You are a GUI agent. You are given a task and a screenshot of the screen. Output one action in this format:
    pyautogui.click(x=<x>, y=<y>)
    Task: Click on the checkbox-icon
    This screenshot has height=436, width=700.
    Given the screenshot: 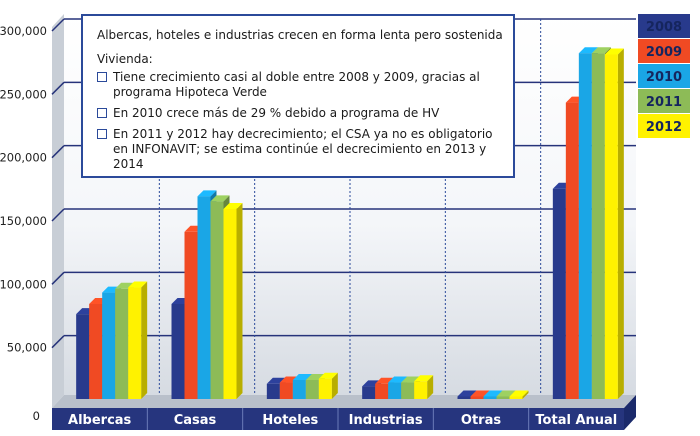 What is the action you would take?
    pyautogui.click(x=102, y=77)
    